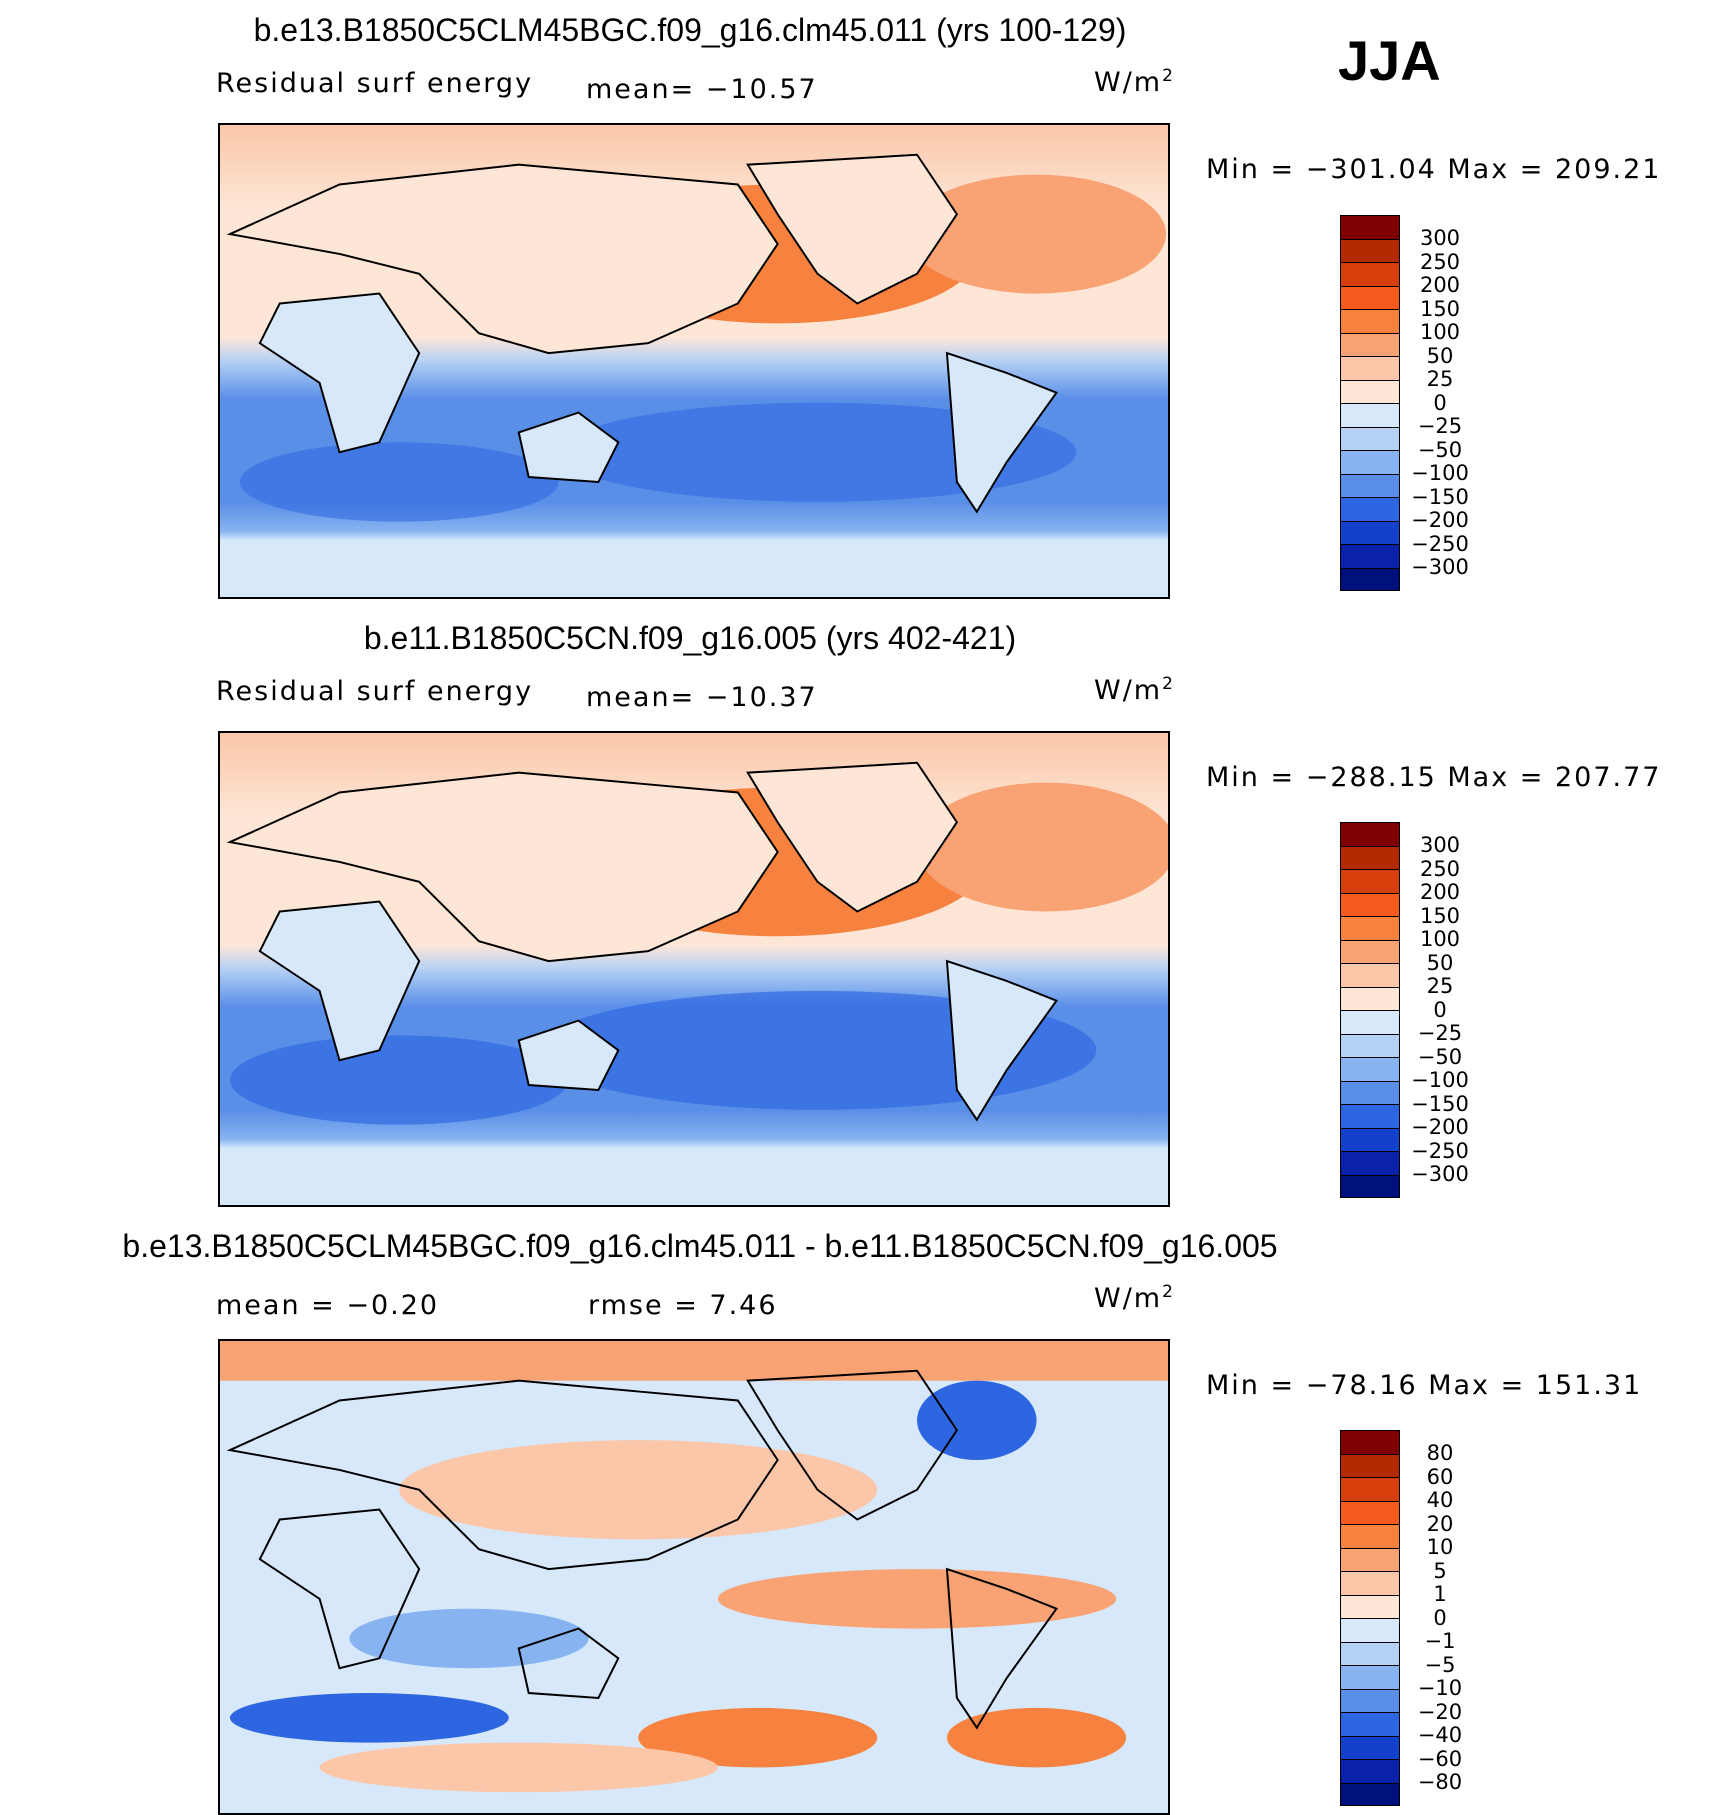 Image resolution: width=1710 pixels, height=1815 pixels. I want to click on colorbar-tick-label: −80, so click(1440, 1782).